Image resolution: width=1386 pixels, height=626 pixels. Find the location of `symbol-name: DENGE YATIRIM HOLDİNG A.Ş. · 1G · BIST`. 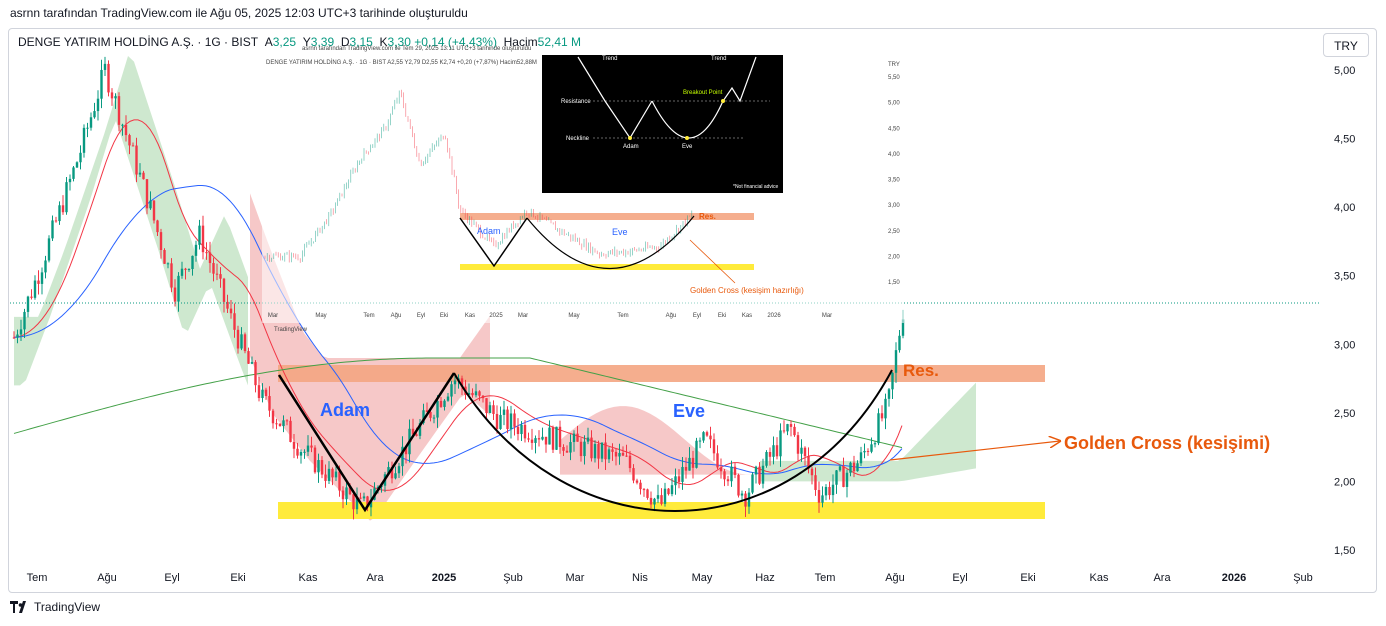

symbol-name: DENGE YATIRIM HOLDİNG A.Ş. · 1G · BIST is located at coordinates (138, 42).